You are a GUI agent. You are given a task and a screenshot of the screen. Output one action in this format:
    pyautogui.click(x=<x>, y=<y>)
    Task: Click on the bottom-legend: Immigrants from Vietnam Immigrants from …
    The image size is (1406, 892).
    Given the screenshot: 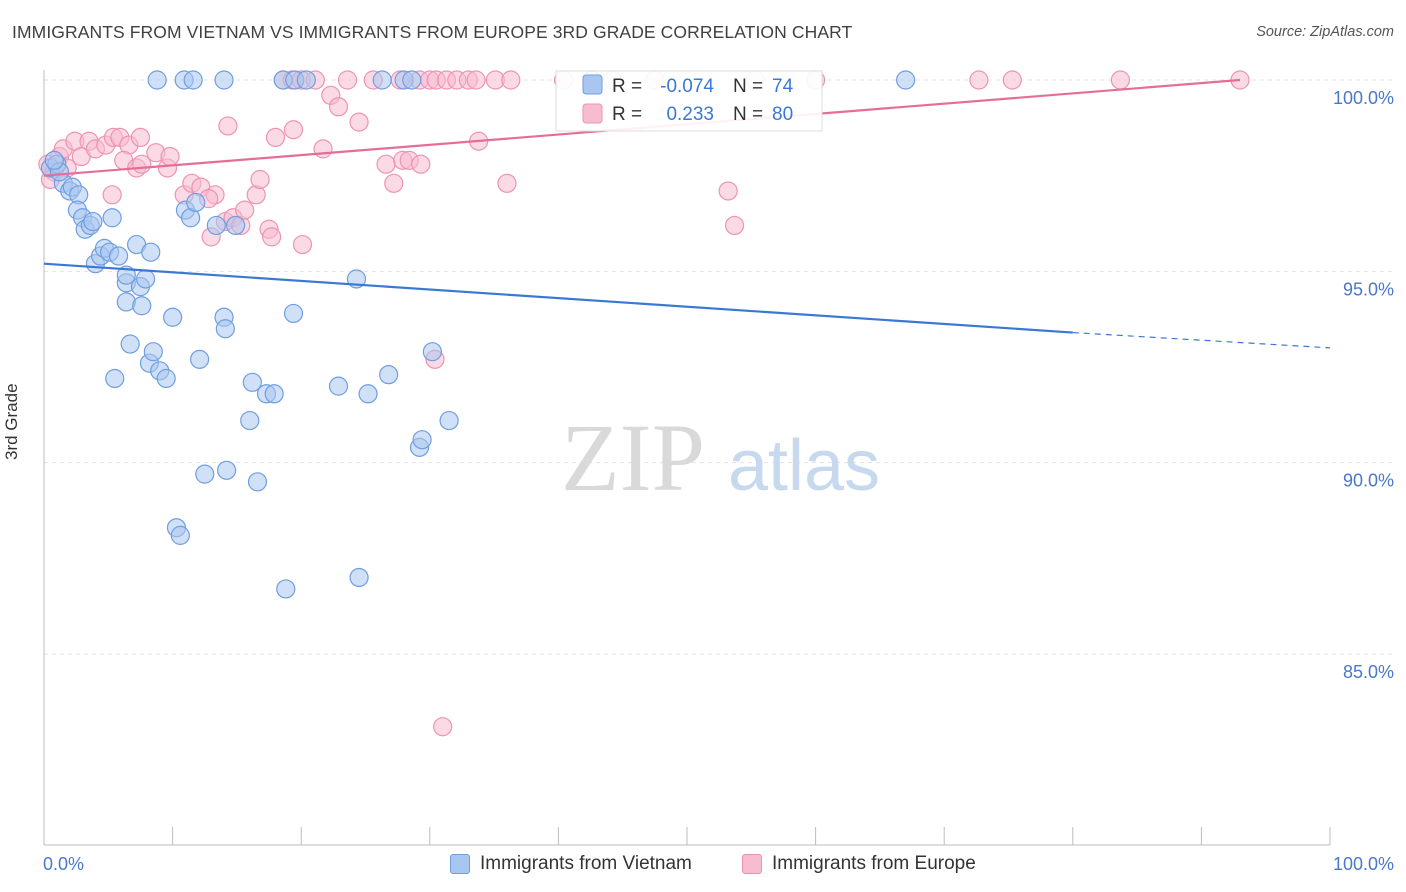 What is the action you would take?
    pyautogui.click(x=703, y=864)
    